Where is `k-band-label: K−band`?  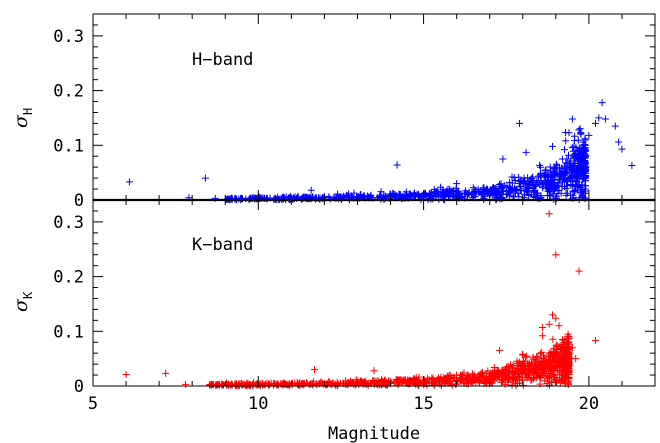 k-band-label: K−band is located at coordinates (222, 245).